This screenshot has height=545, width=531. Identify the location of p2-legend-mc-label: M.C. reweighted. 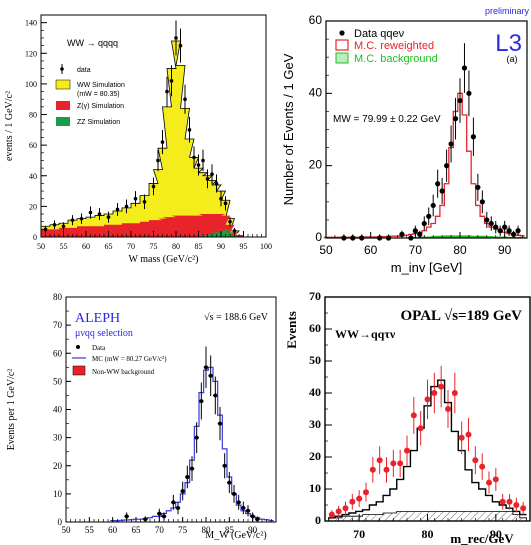
(394, 46).